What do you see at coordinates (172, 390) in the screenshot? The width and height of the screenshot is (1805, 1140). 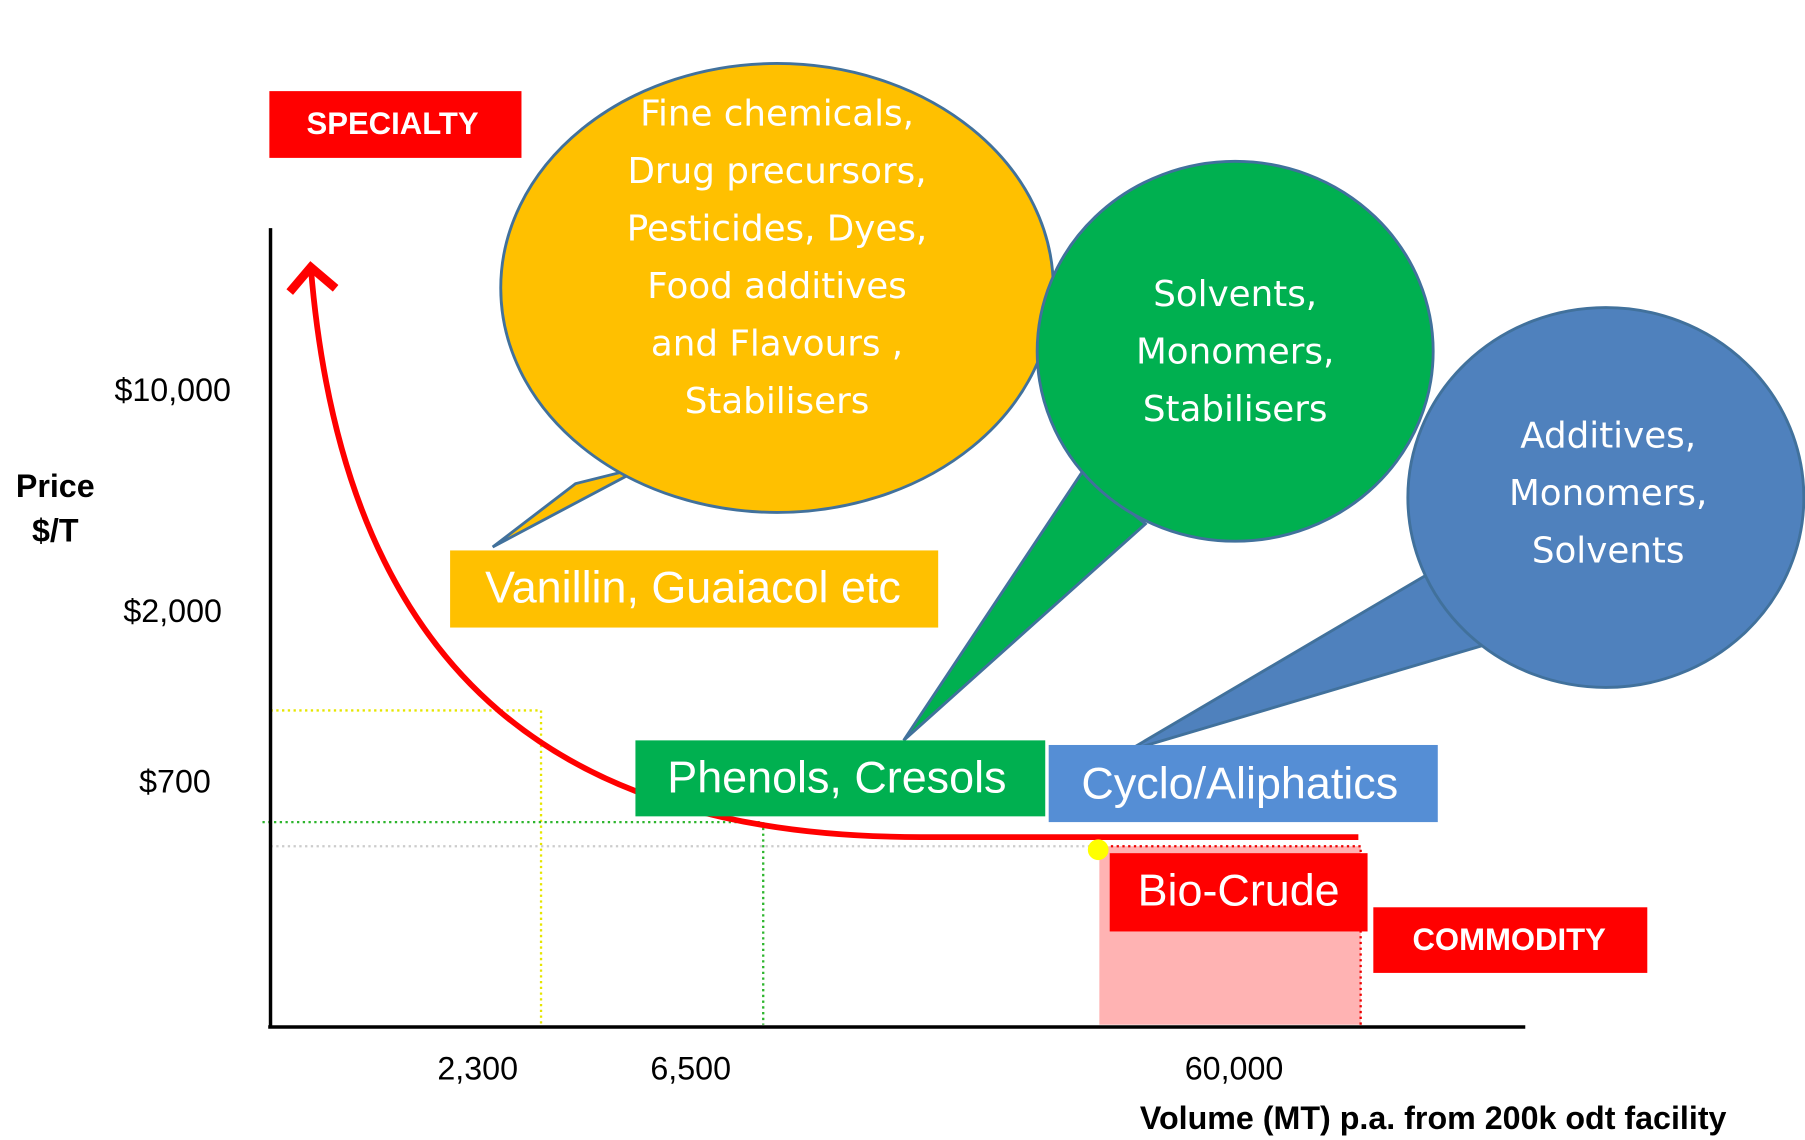 I see `y-tick-label: $10,000` at bounding box center [172, 390].